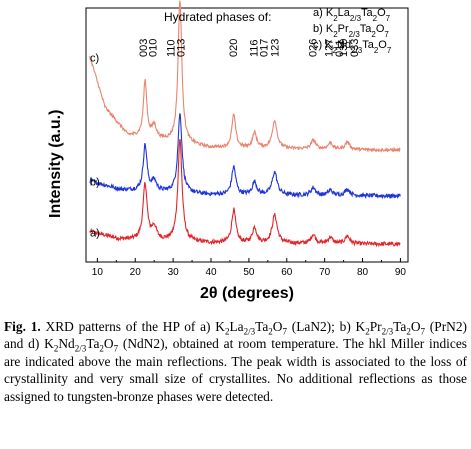 This screenshot has height=449, width=471. What do you see at coordinates (174, 272) in the screenshot?
I see `x-tick-label: 30` at bounding box center [174, 272].